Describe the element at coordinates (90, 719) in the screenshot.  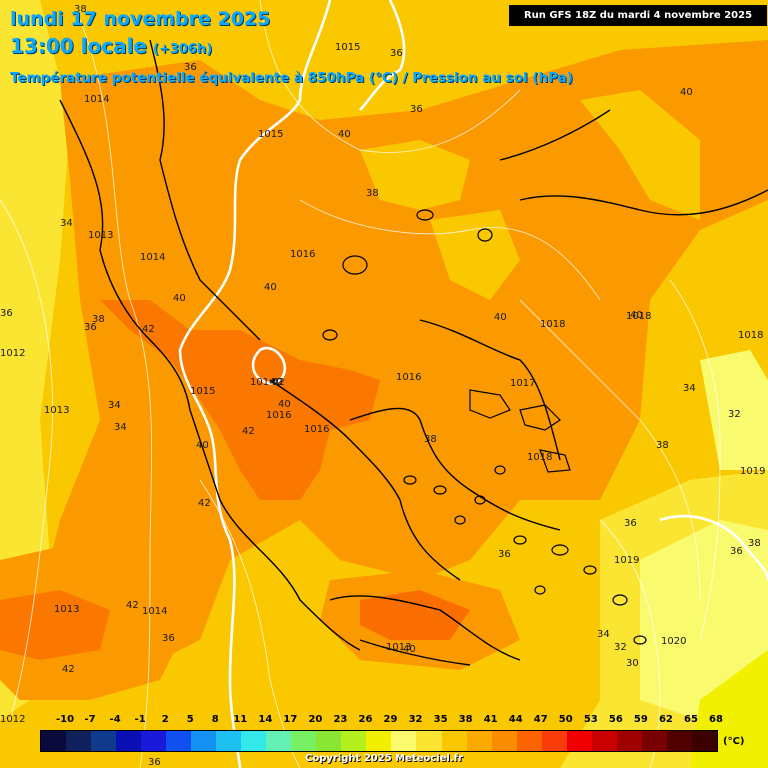
I see `legend-tick-label: -7` at that location.